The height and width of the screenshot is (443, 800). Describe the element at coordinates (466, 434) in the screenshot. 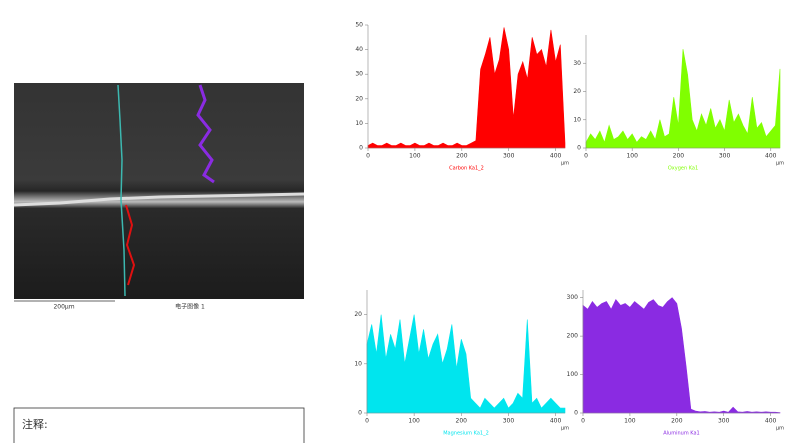

I see `chart-title: Magnesium Ka1_2` at that location.